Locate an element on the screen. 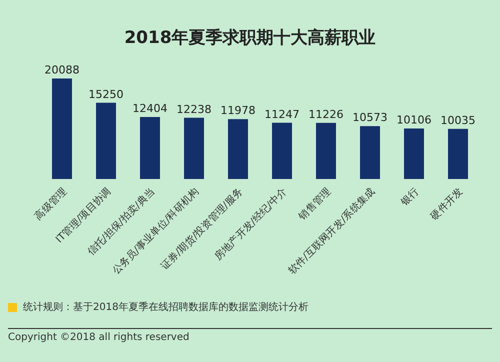  text: 统计规则：基于2018年夏季在线招聘数据库的数据监测统计分析 is located at coordinates (165, 307).